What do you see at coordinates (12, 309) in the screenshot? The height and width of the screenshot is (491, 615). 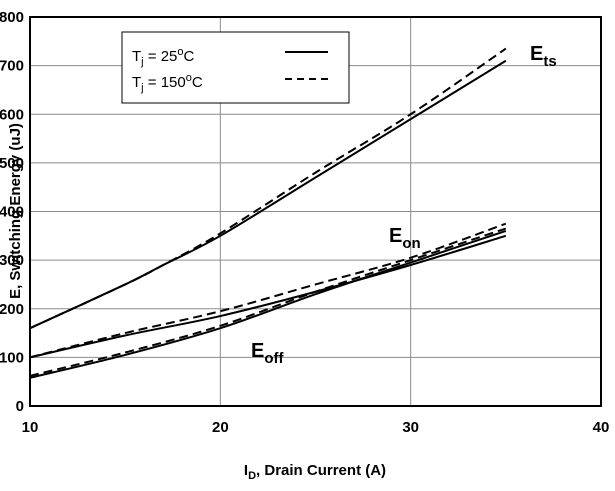 I see `y-tick-label: 200` at bounding box center [12, 309].